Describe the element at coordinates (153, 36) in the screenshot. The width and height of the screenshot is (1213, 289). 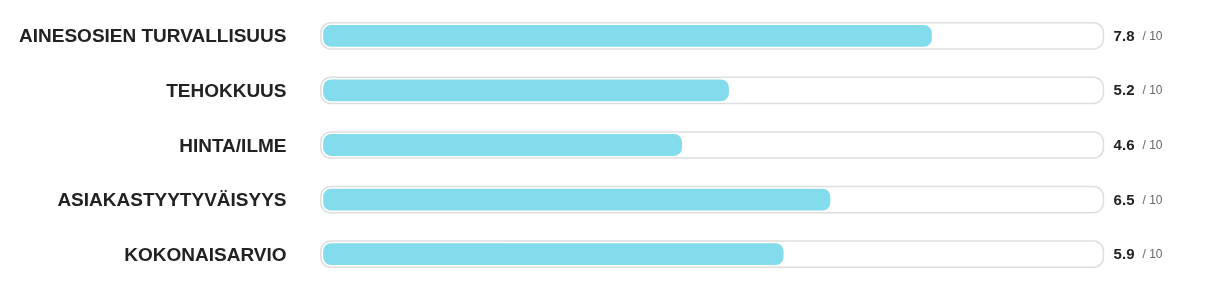
I see `y-tick-label: AINESOSIEN TURVALLISUUS` at that location.